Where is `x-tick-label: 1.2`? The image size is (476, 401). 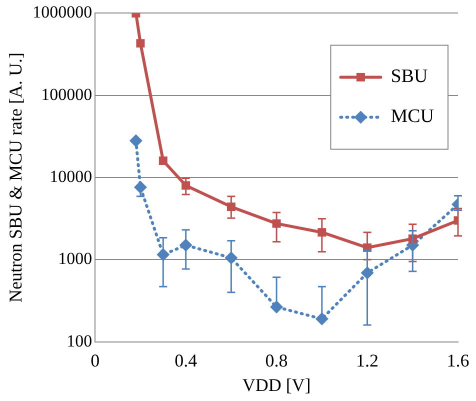
x-tick-label: 1.2 is located at coordinates (367, 360).